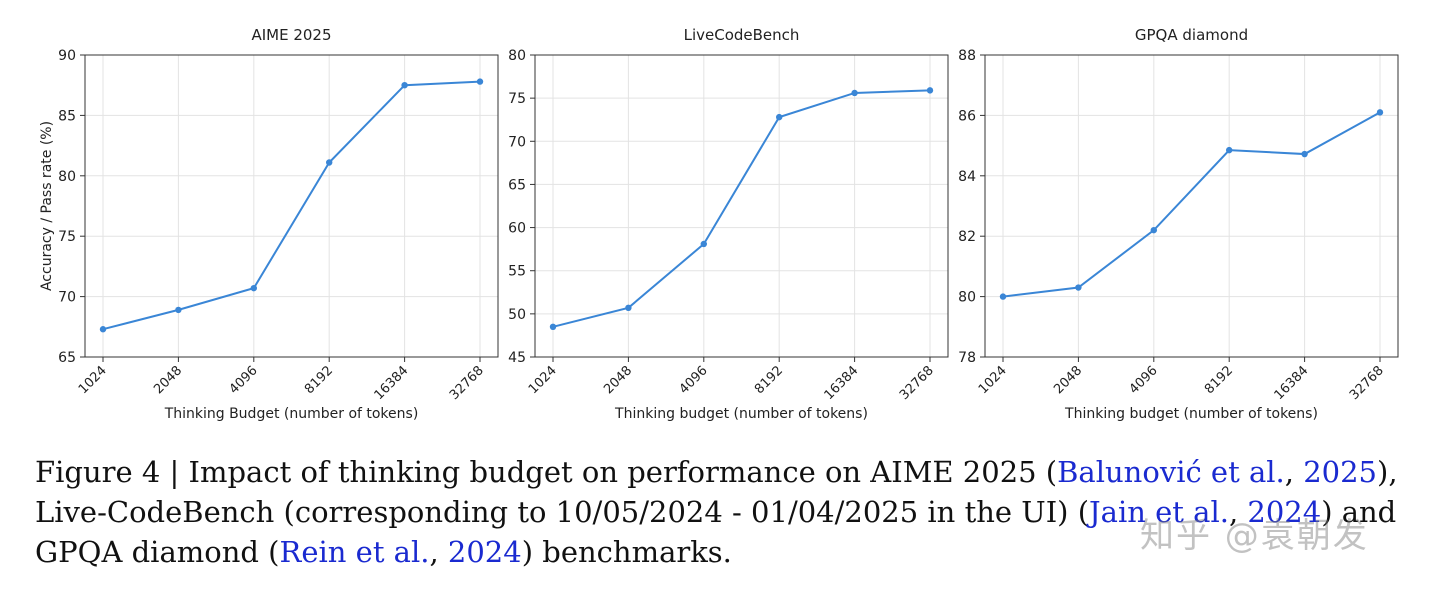  What do you see at coordinates (1238, 512) in the screenshot?
I see `caption-text-4: ,` at bounding box center [1238, 512].